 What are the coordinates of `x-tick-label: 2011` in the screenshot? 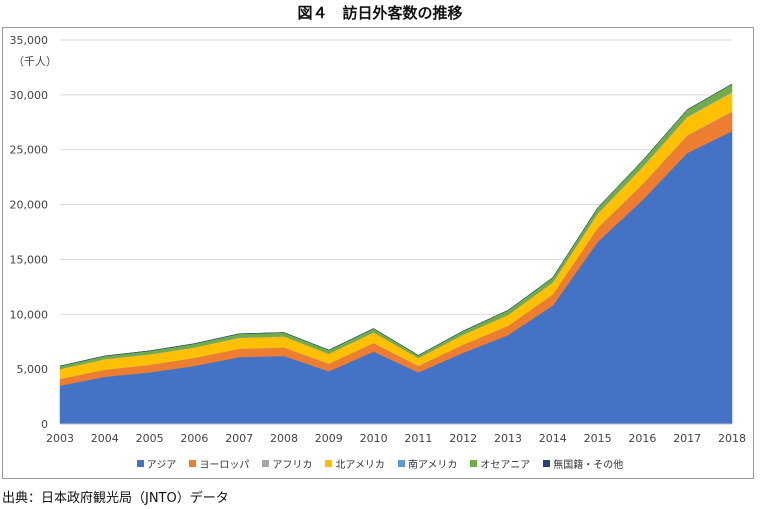 It's located at (418, 438).